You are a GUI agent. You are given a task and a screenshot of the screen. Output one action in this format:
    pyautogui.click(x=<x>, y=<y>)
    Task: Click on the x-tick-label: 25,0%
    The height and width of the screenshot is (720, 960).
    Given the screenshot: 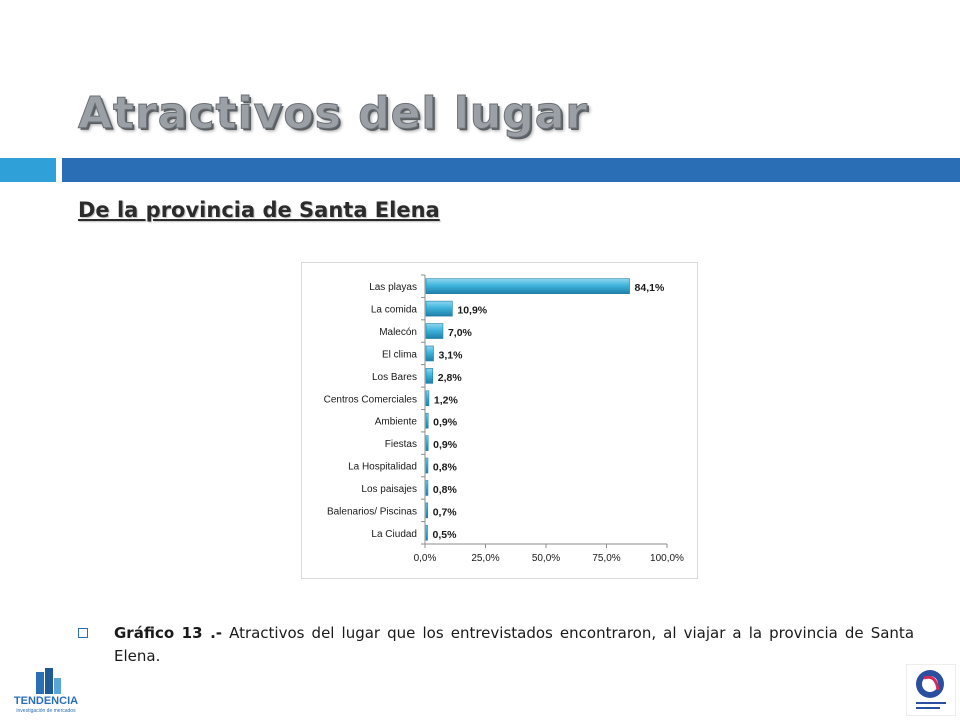 What is the action you would take?
    pyautogui.click(x=485, y=558)
    